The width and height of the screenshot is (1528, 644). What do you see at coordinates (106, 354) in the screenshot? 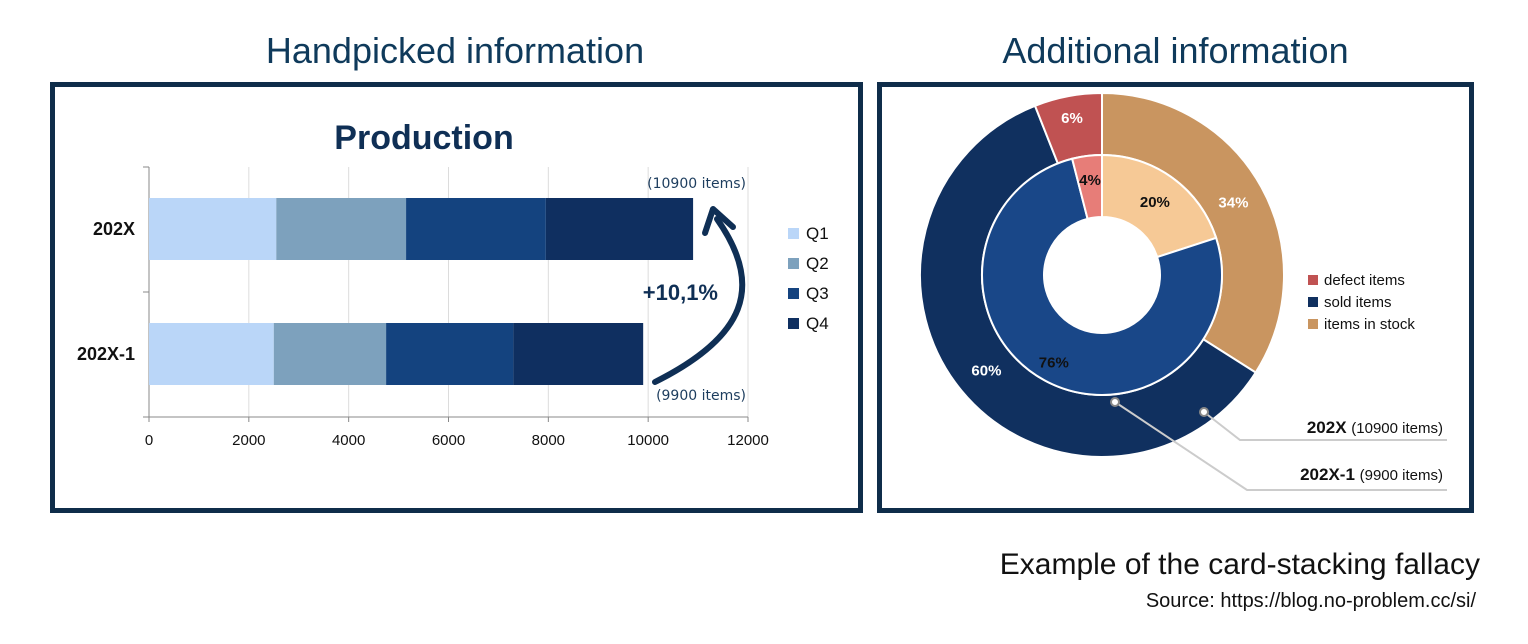
I see `y-category-label: 202X-1` at bounding box center [106, 354].